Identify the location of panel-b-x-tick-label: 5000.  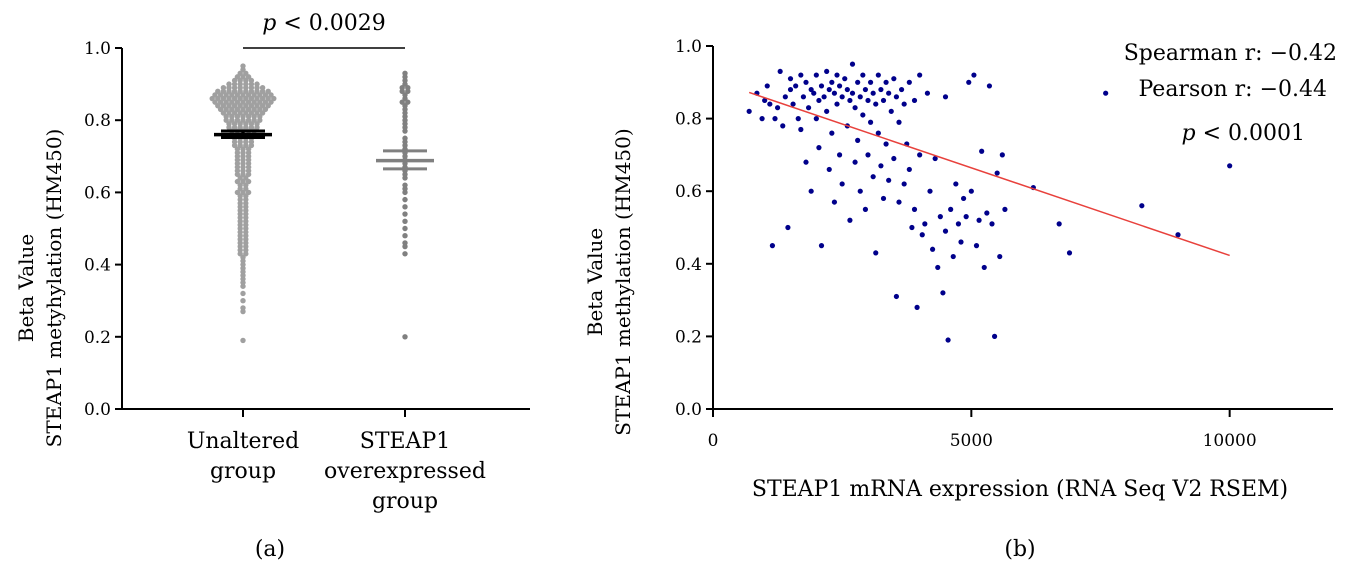
(971, 441).